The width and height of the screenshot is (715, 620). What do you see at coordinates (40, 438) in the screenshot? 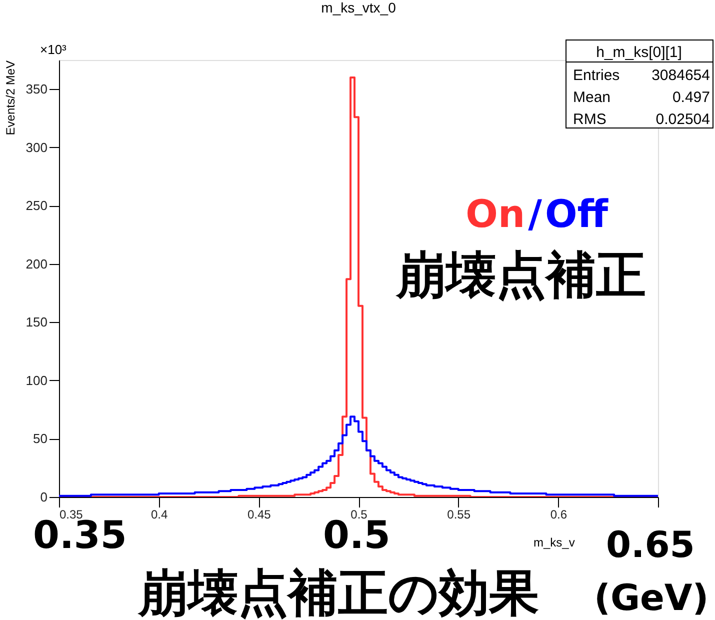
I see `y-tick-label: 50` at bounding box center [40, 438].